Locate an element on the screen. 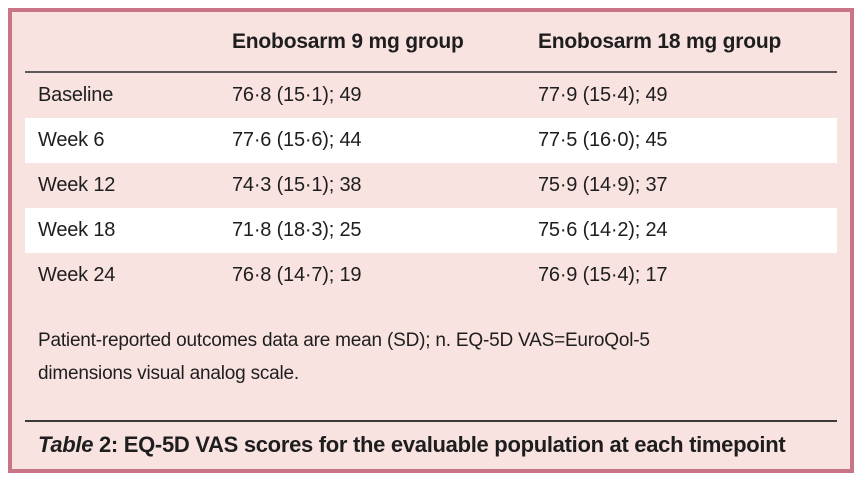  row-label: Week 6 is located at coordinates (71, 140).